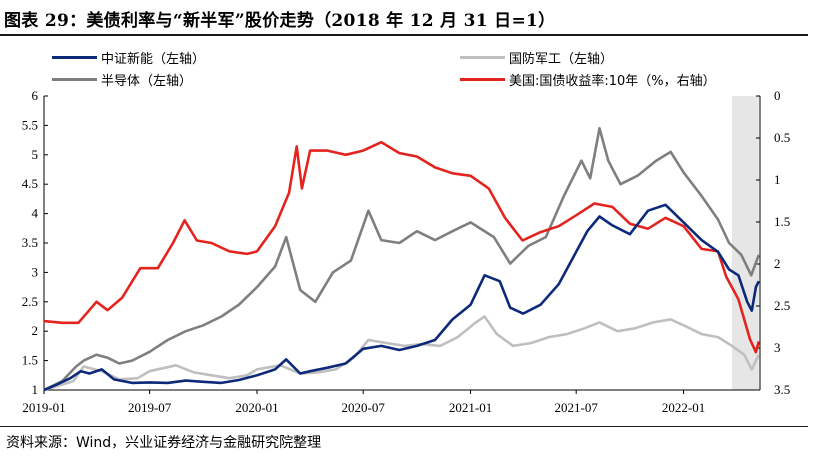  What do you see at coordinates (30, 301) in the screenshot?
I see `y-left-tick-label: 2.5` at bounding box center [30, 301].